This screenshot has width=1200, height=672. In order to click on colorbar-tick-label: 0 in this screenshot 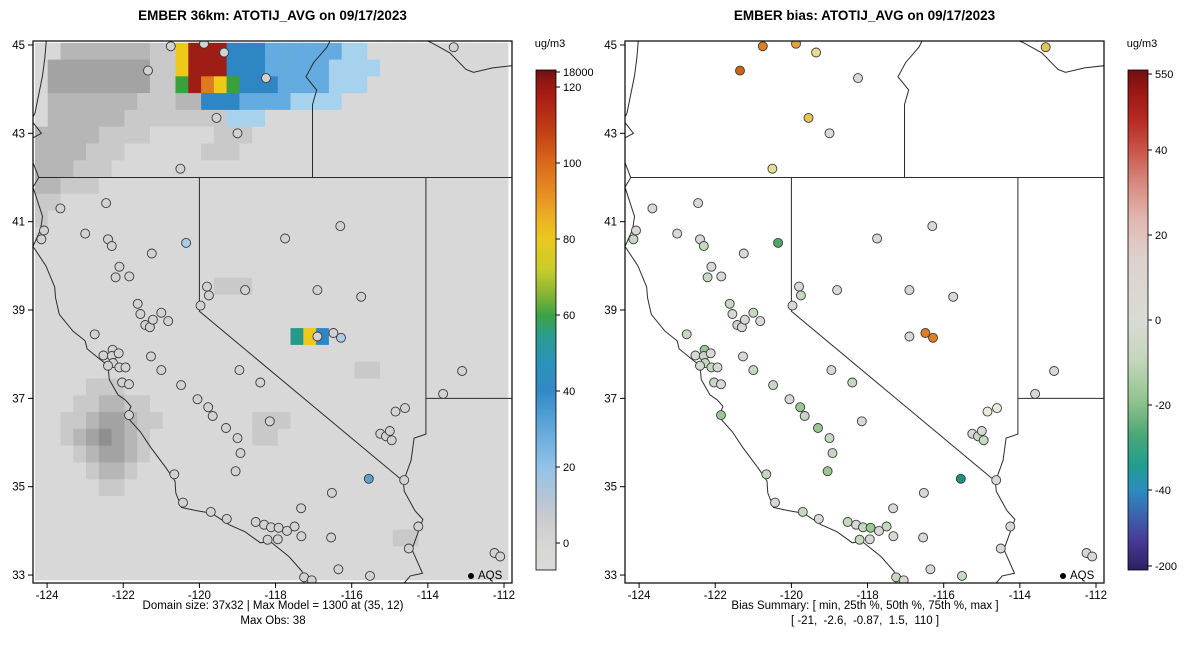, I will do `click(566, 544)`.